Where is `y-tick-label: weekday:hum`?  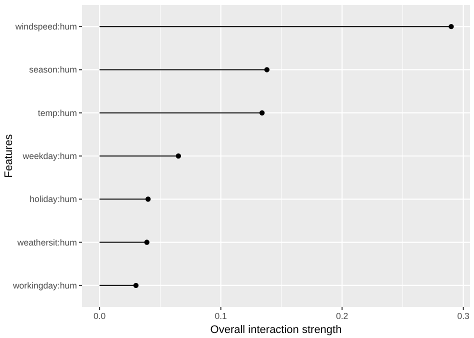
y-tick-label: weekday:hum is located at coordinates (49, 156).